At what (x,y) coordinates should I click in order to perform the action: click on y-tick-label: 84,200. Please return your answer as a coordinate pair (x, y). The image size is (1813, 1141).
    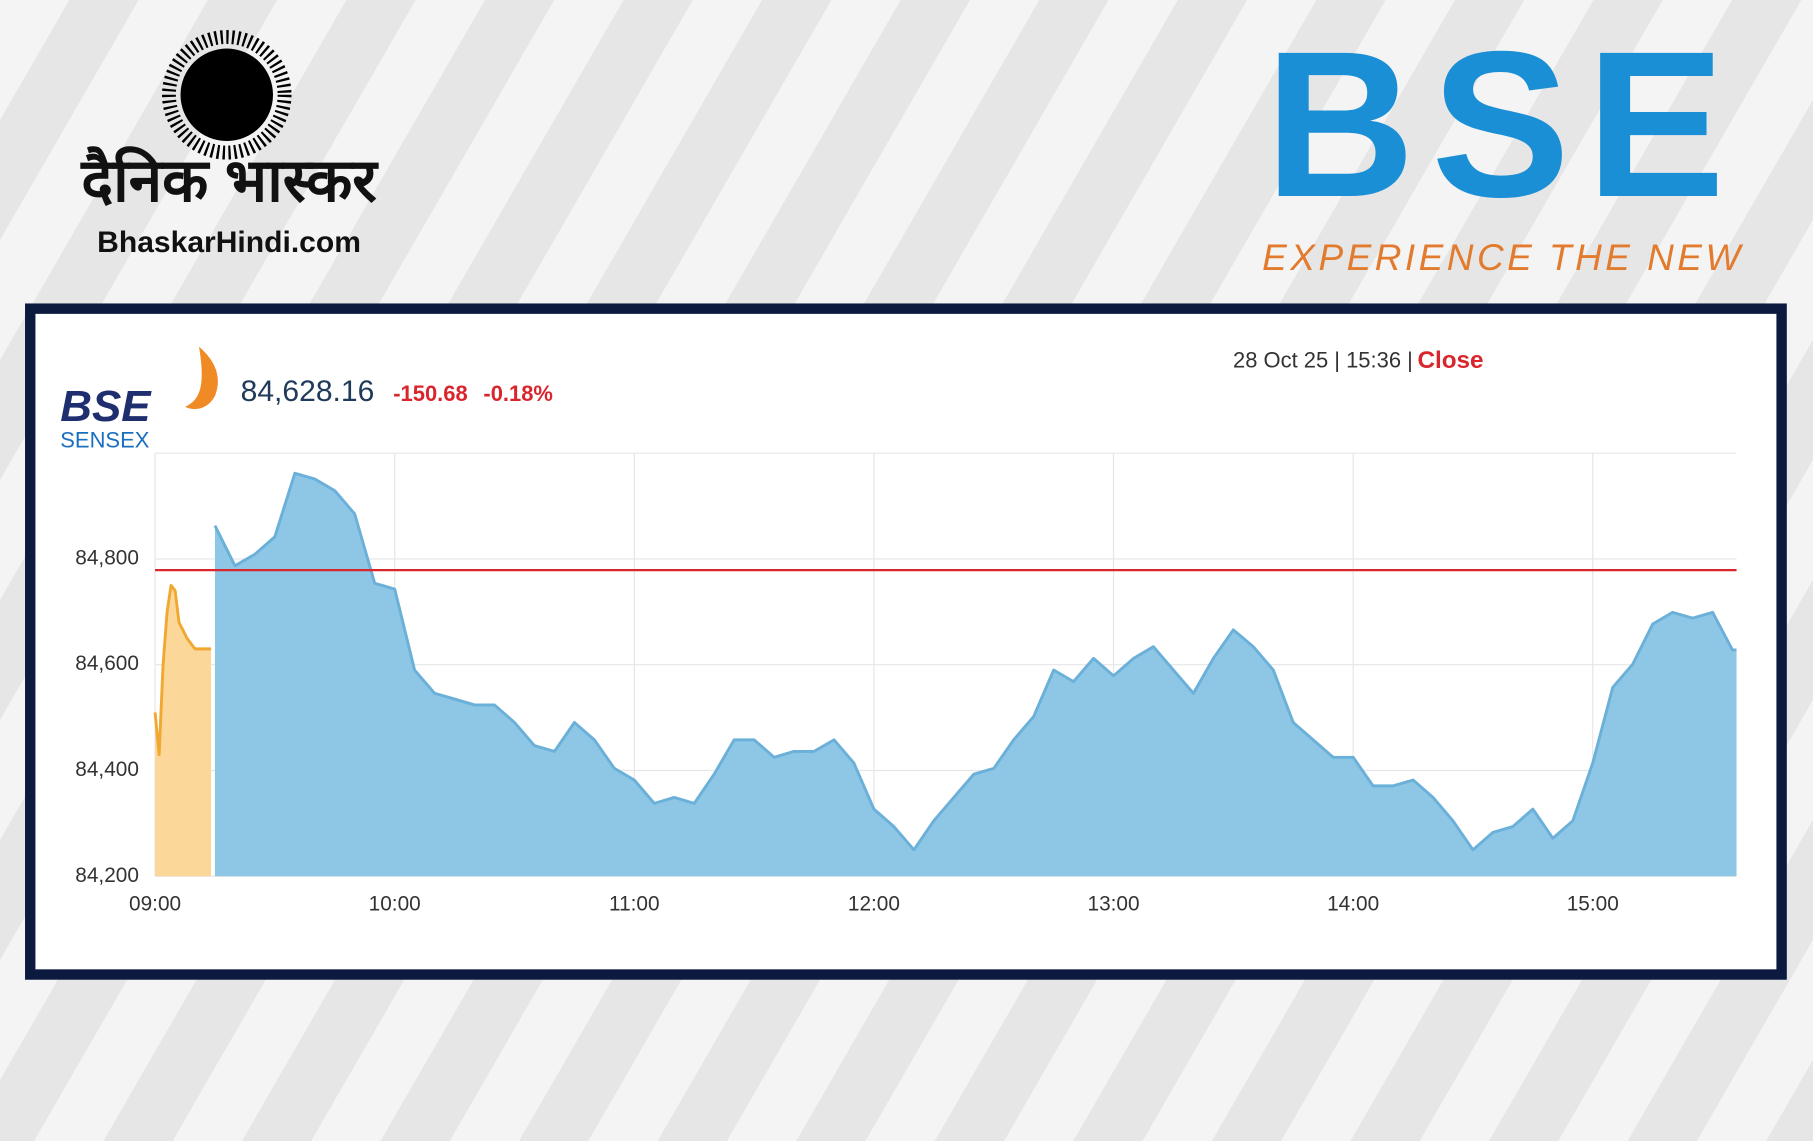
    Looking at the image, I should click on (107, 875).